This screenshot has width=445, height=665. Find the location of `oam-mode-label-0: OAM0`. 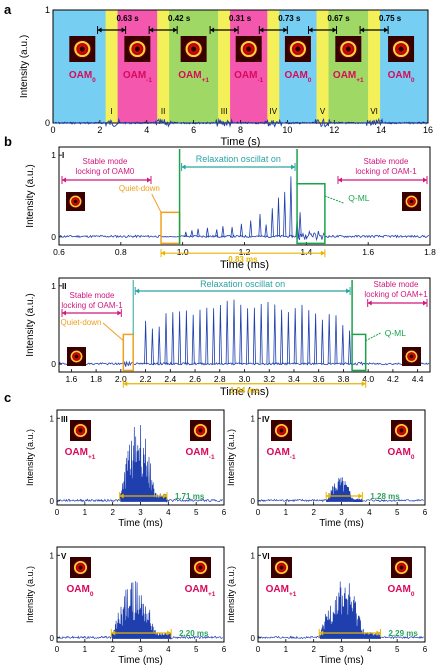

oam-mode-label-0: OAM0 is located at coordinates (82, 77).